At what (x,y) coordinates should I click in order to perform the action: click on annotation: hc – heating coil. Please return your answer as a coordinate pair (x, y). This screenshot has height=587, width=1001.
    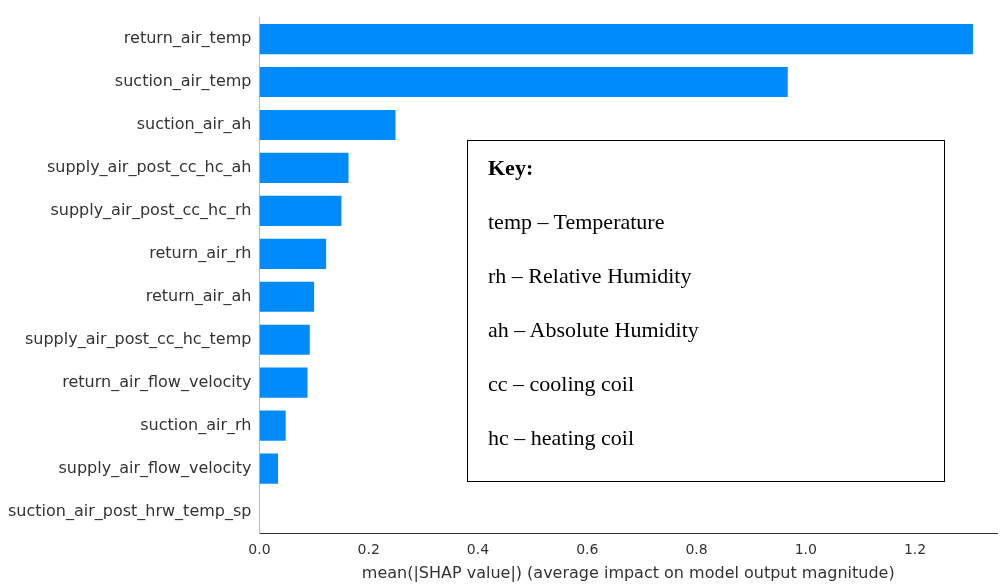
    Looking at the image, I should click on (561, 438).